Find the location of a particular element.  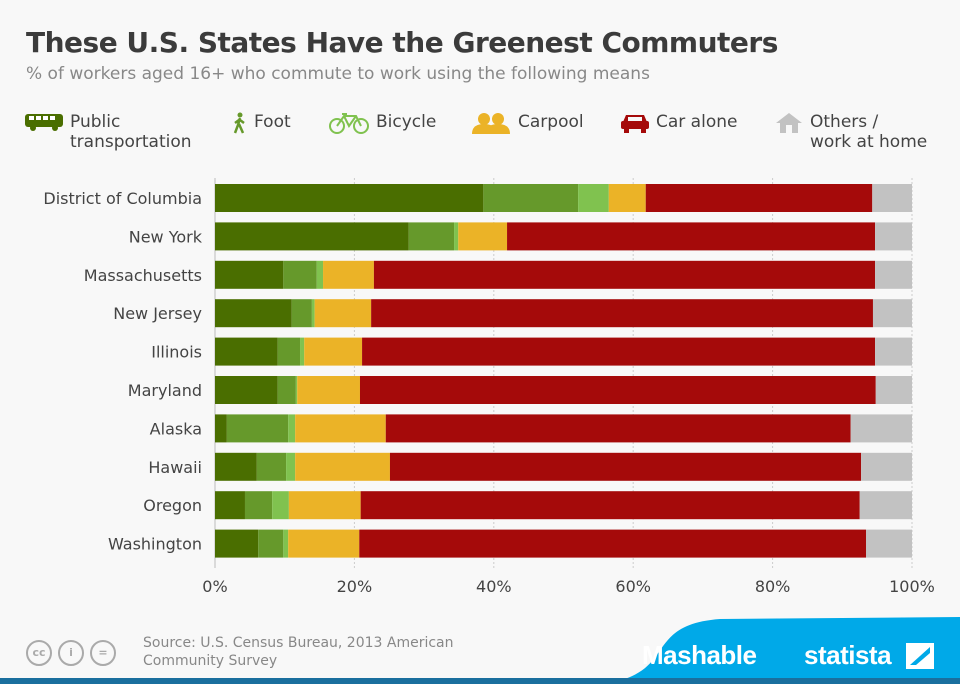

bicycle-icon is located at coordinates (349, 123).